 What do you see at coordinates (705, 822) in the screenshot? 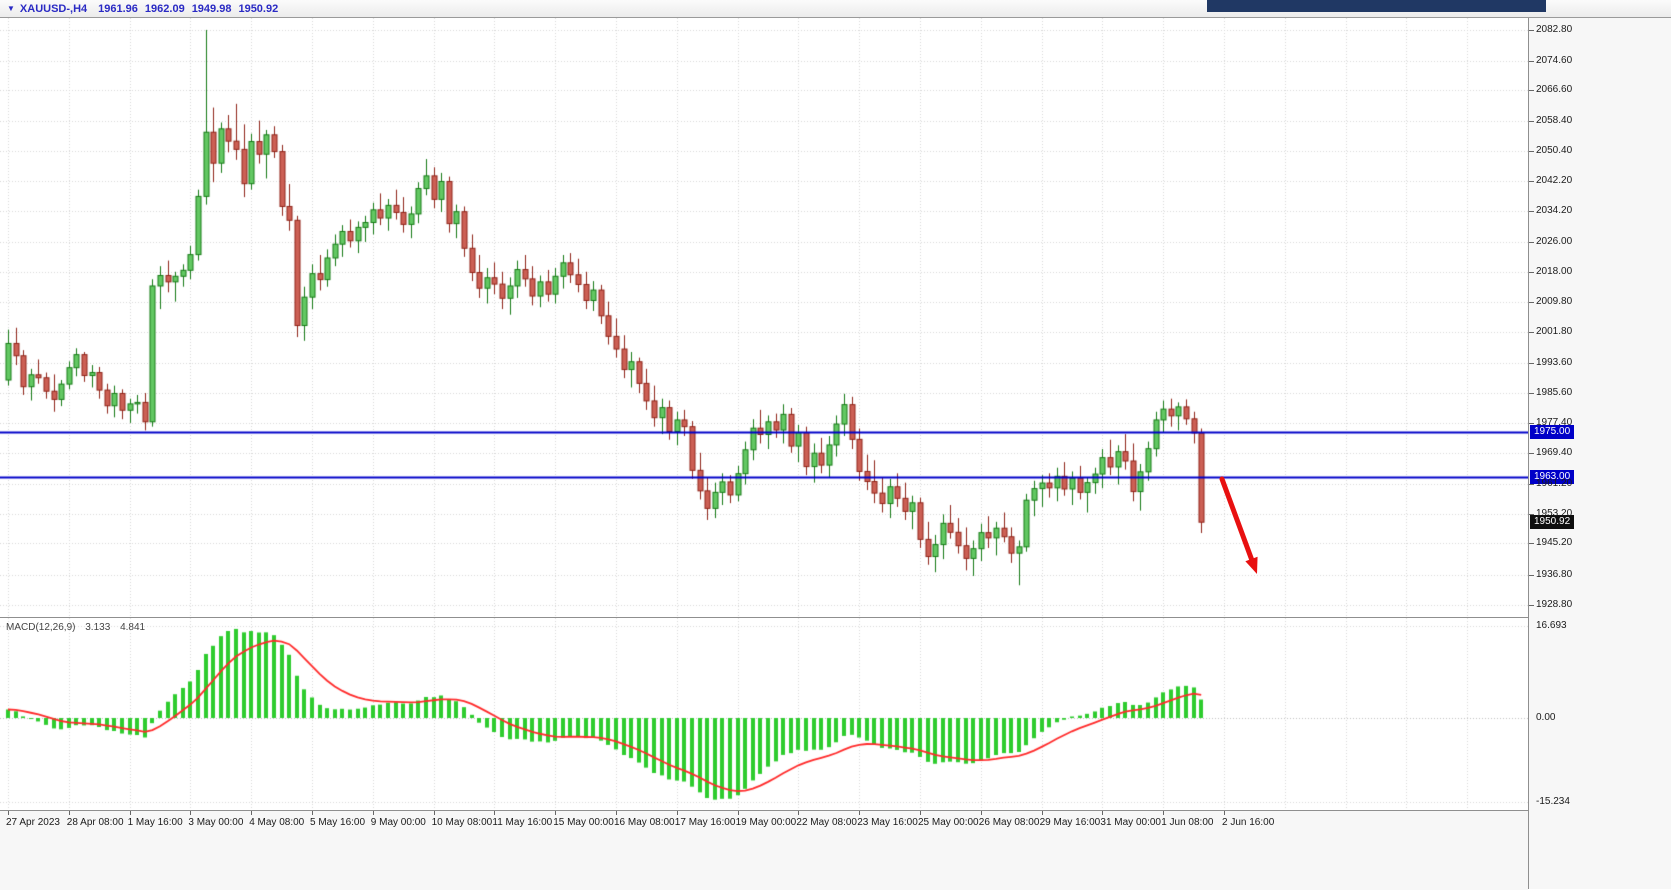
I see `time-axis-label: 17 May 16:00` at bounding box center [705, 822].